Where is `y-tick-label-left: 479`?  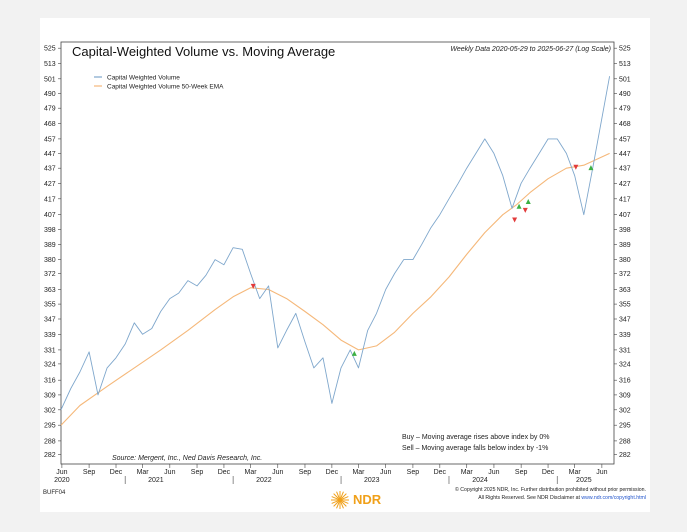 y-tick-label-left: 479 is located at coordinates (50, 109).